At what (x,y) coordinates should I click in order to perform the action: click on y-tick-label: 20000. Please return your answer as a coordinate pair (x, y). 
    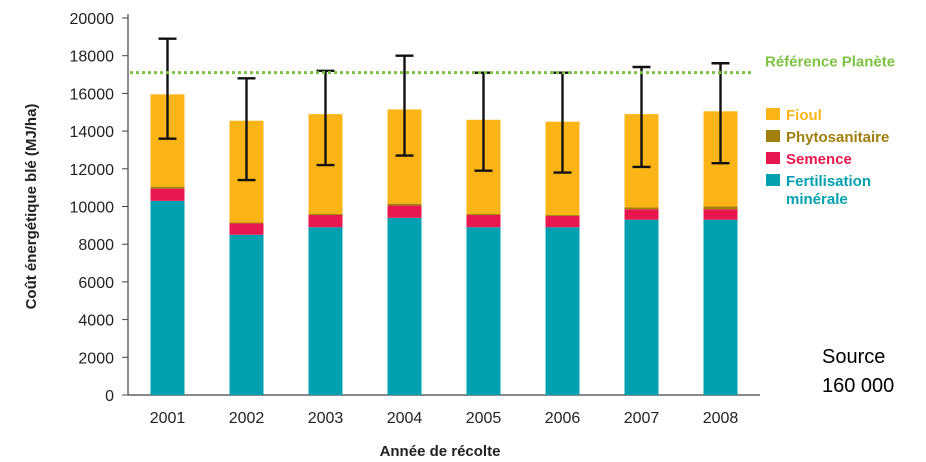
    Looking at the image, I should click on (92, 19).